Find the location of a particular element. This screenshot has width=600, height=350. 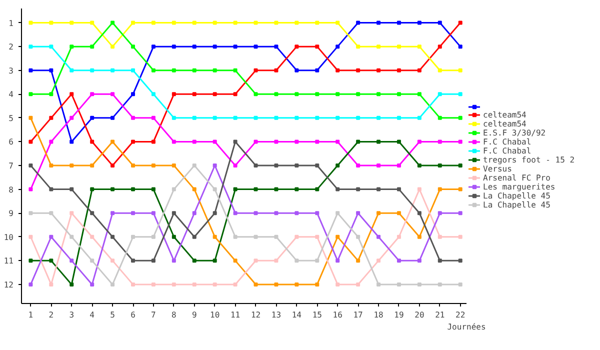

x-tick-label: 20 is located at coordinates (419, 315).